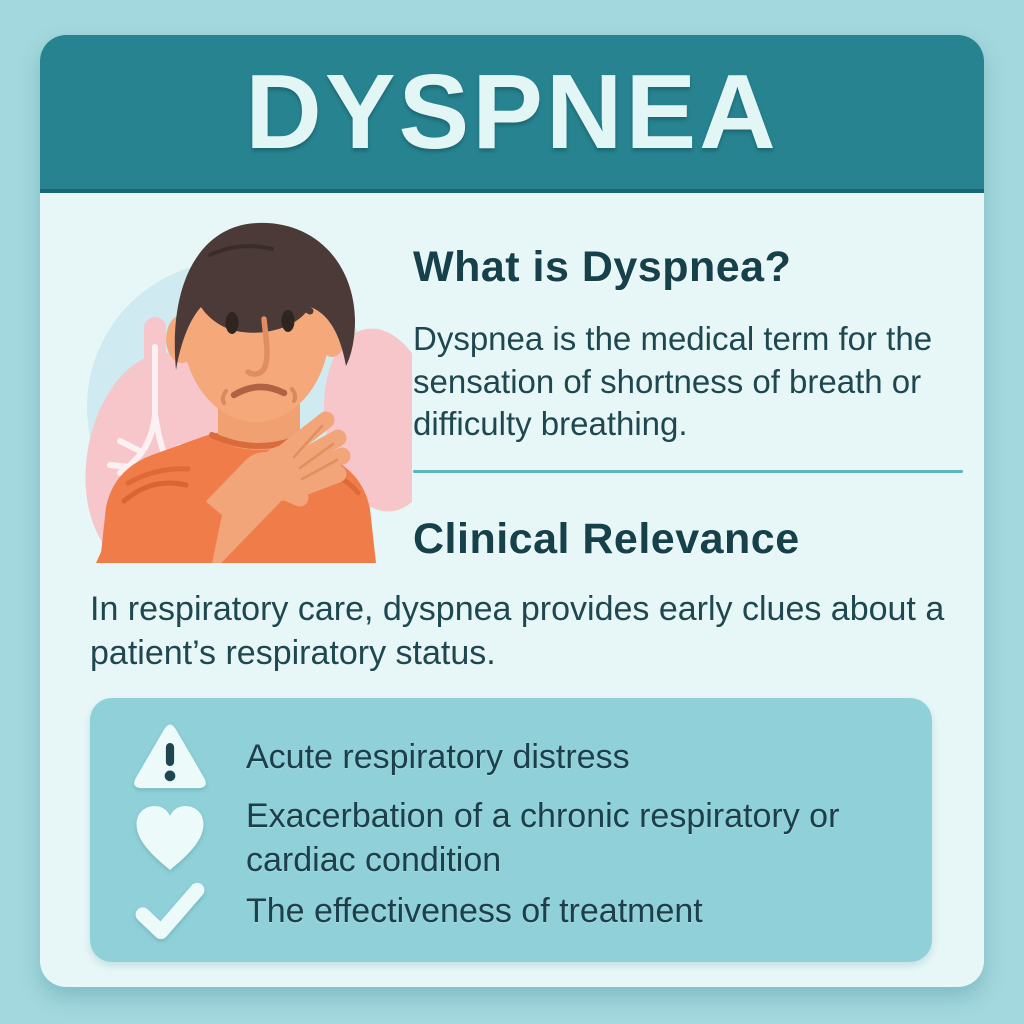 This screenshot has width=1024, height=1024. What do you see at coordinates (606, 538) in the screenshot?
I see `clinical-heading: Clinical Relevance` at bounding box center [606, 538].